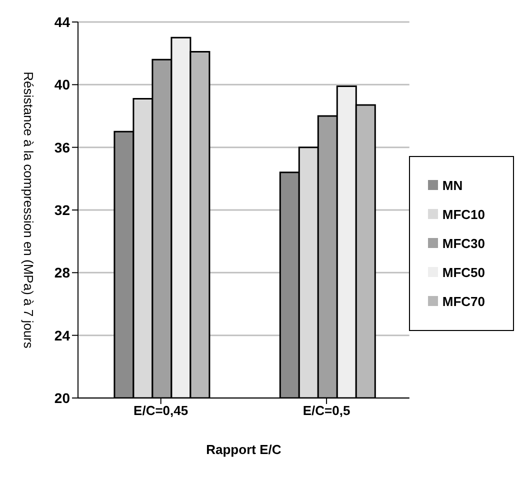 This screenshot has width=532, height=486. What do you see at coordinates (161, 410) in the screenshot?
I see `x-tick-label: E/C=0,45` at bounding box center [161, 410].